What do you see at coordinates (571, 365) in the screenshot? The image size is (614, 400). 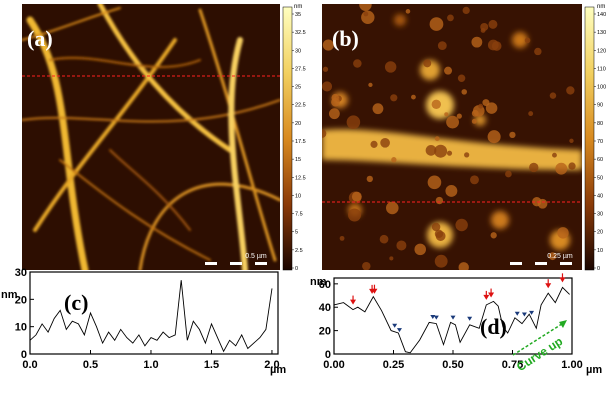 I see `x-tick-label: 1.00` at bounding box center [571, 365].